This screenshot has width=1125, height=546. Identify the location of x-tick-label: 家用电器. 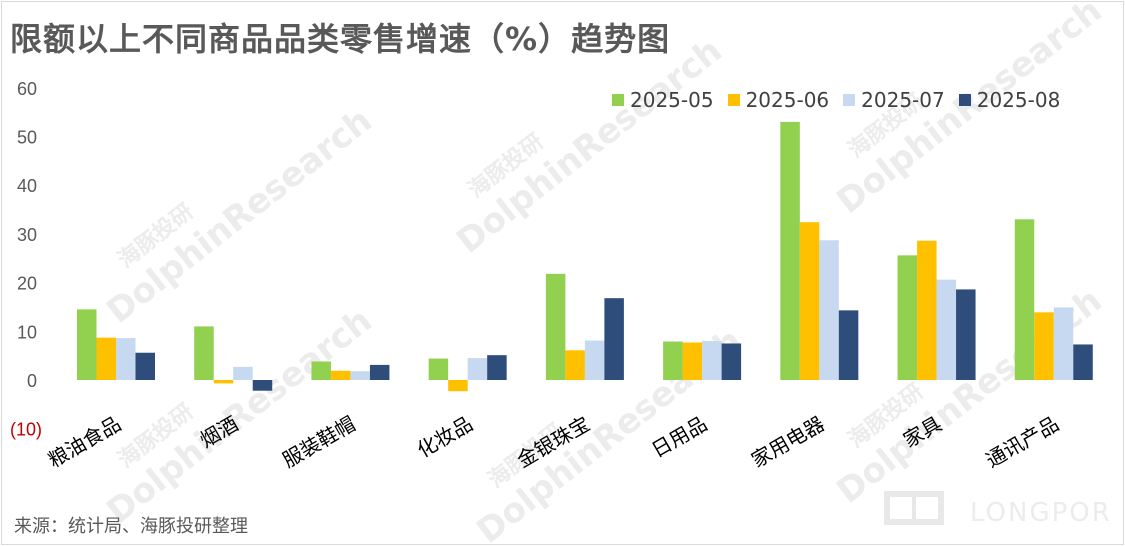
(787, 442).